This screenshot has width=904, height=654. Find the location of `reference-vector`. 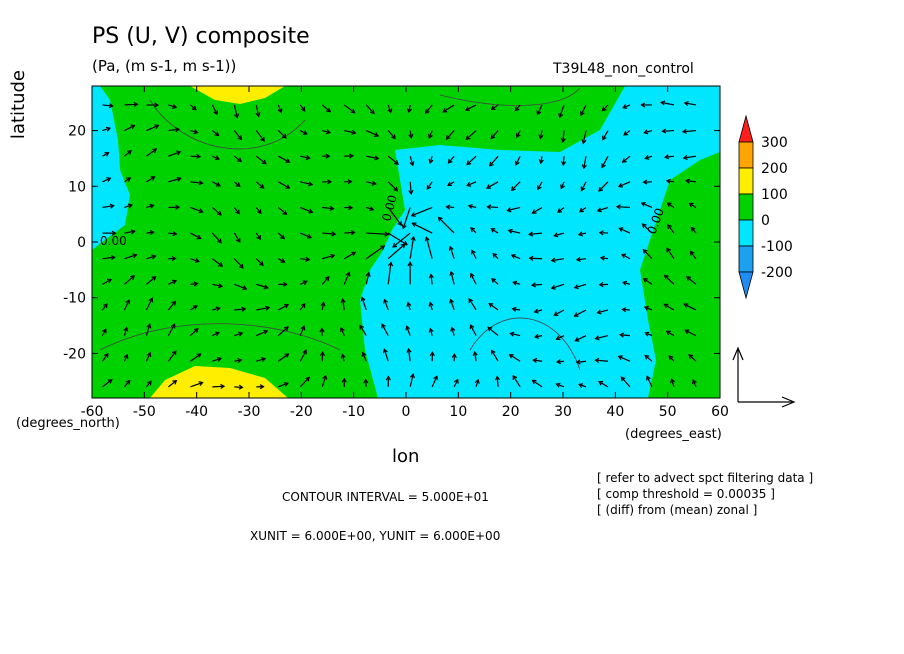

reference-vector is located at coordinates (764, 377).